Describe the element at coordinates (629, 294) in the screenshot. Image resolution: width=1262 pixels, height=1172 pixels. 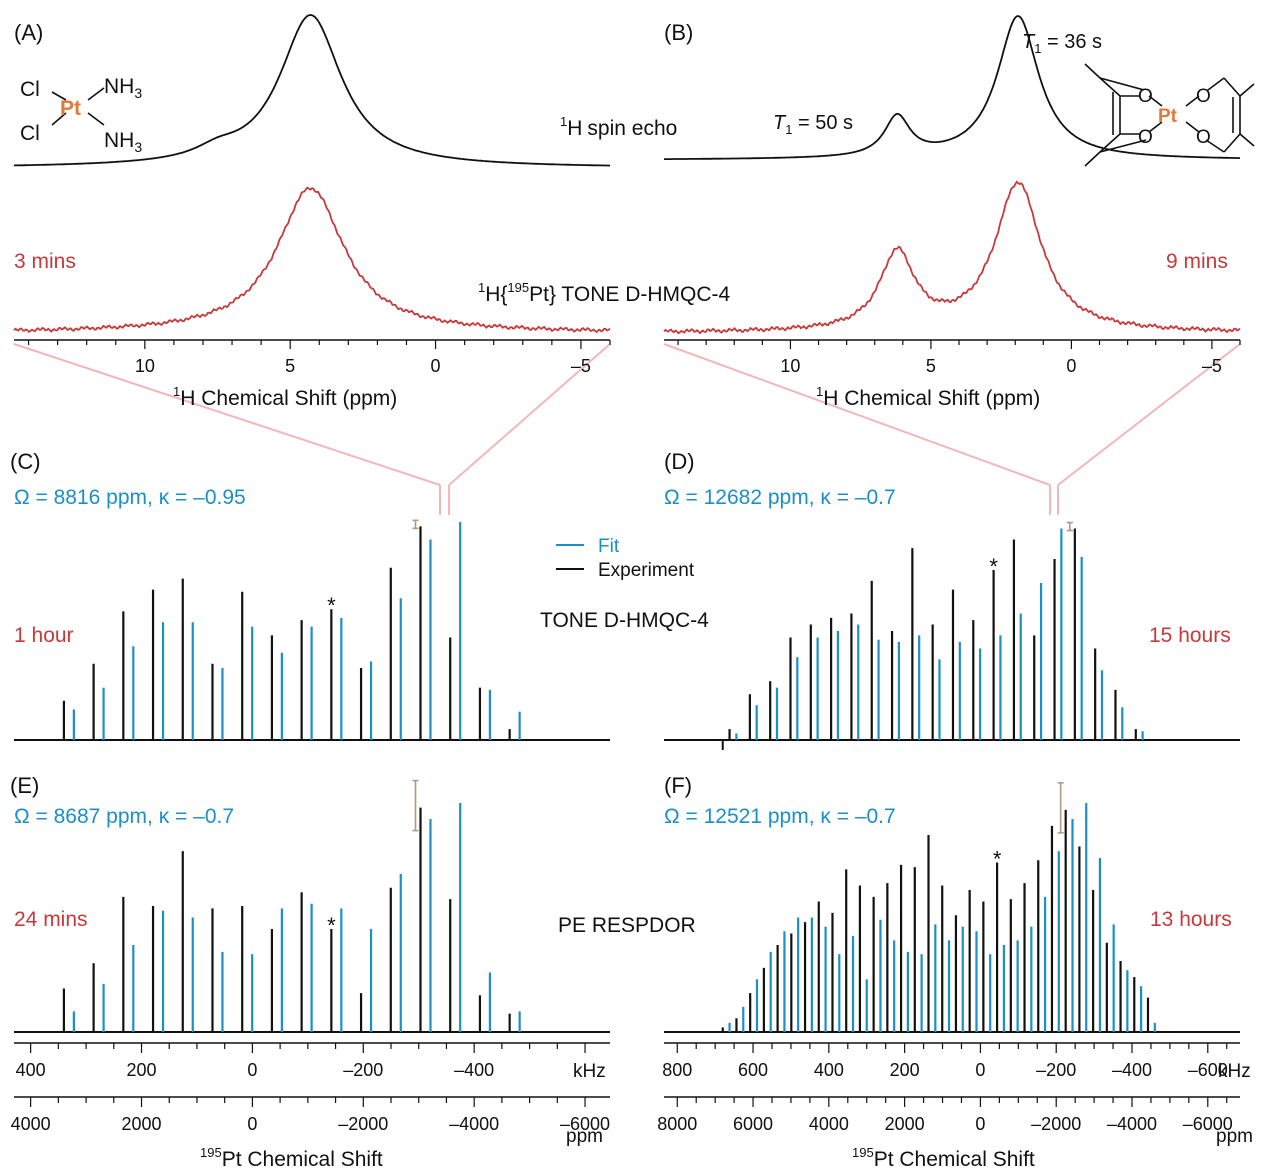
I see `tone-1h-post: Pt} TONE D-HMQC-4` at that location.